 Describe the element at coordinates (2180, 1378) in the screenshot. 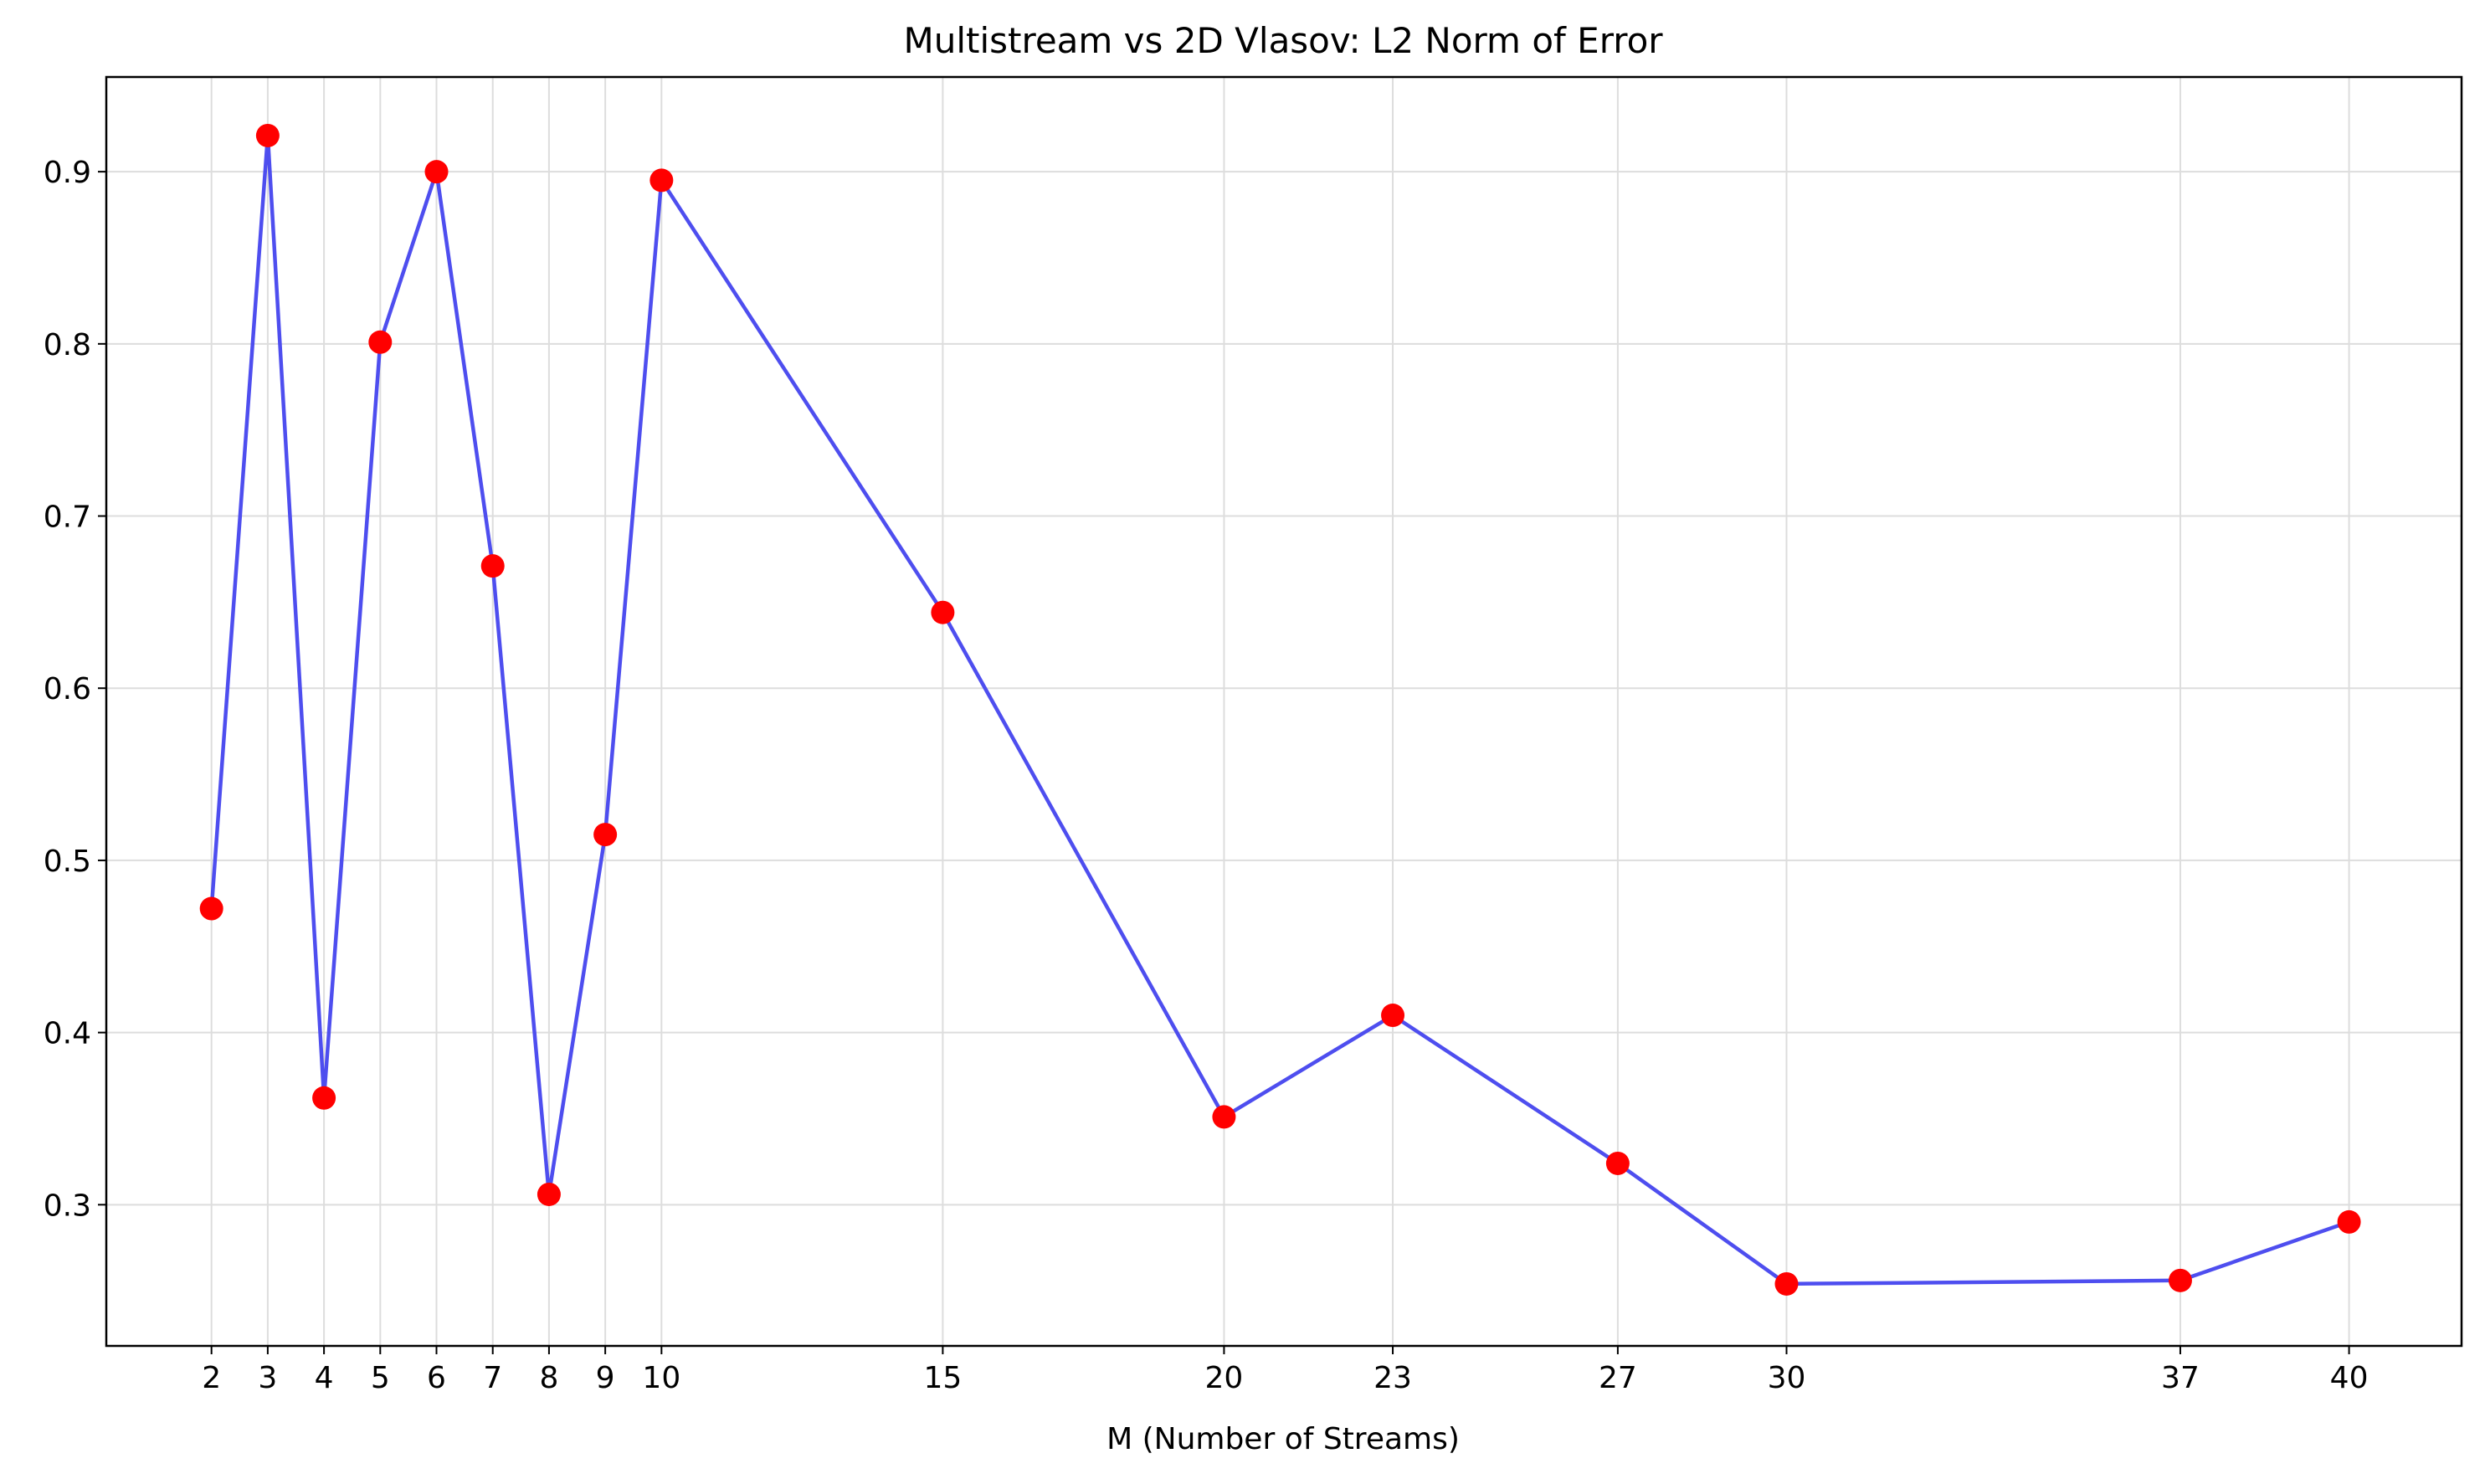

I see `x-tick-label: 37` at that location.